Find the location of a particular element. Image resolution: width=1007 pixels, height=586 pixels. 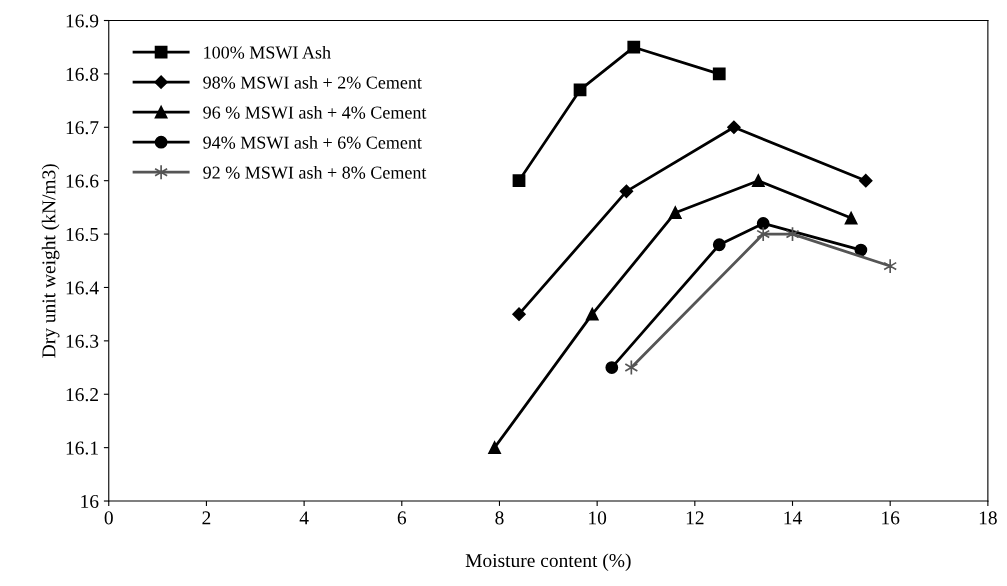

x-tick-label: 12 is located at coordinates (695, 518).